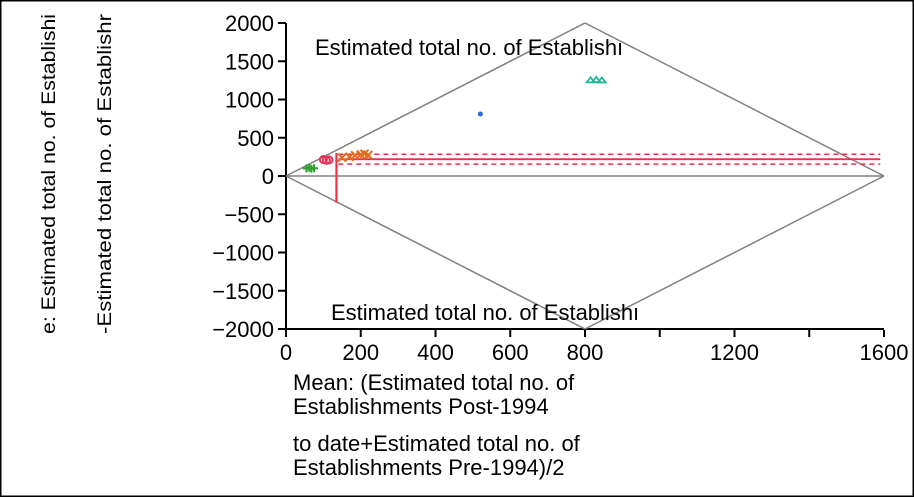 The width and height of the screenshot is (914, 497). Describe the element at coordinates (243, 329) in the screenshot. I see `y-tick-label: −2000` at that location.